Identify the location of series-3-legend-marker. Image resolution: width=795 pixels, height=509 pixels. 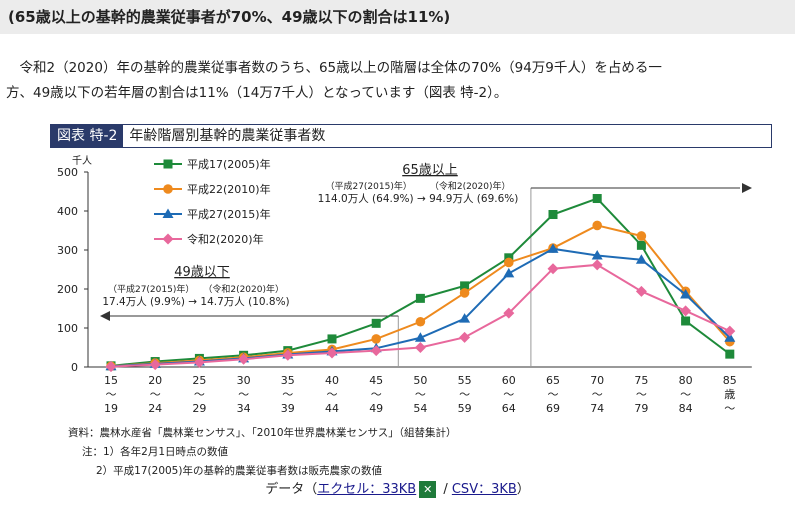
(168, 213).